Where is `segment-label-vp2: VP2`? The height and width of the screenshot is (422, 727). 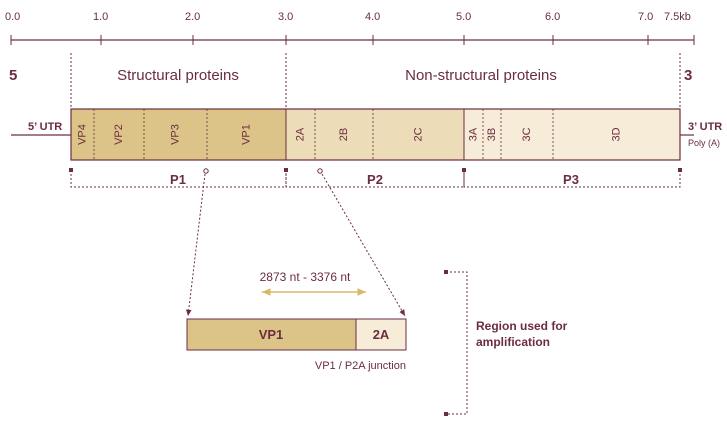
segment-label-vp2: VP2 is located at coordinates (119, 134).